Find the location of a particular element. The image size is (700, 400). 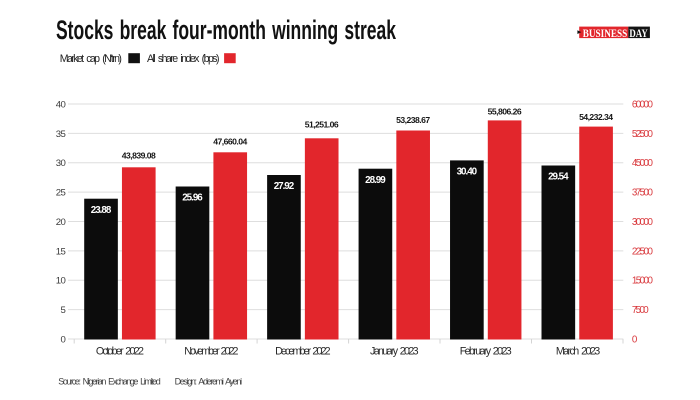

svg-text: 40 is located at coordinates (61, 104).